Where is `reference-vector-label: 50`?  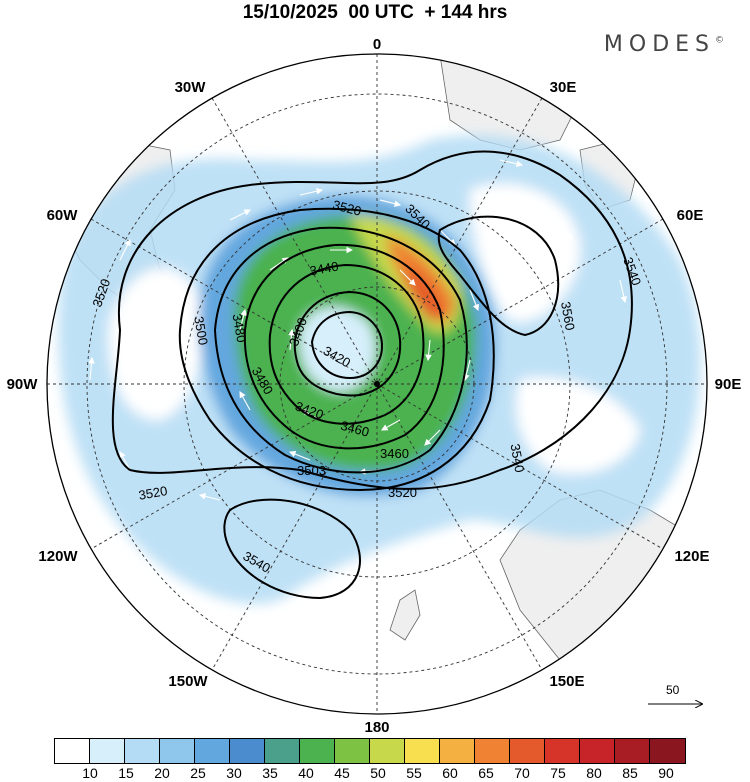
reference-vector-label: 50 is located at coordinates (673, 690).